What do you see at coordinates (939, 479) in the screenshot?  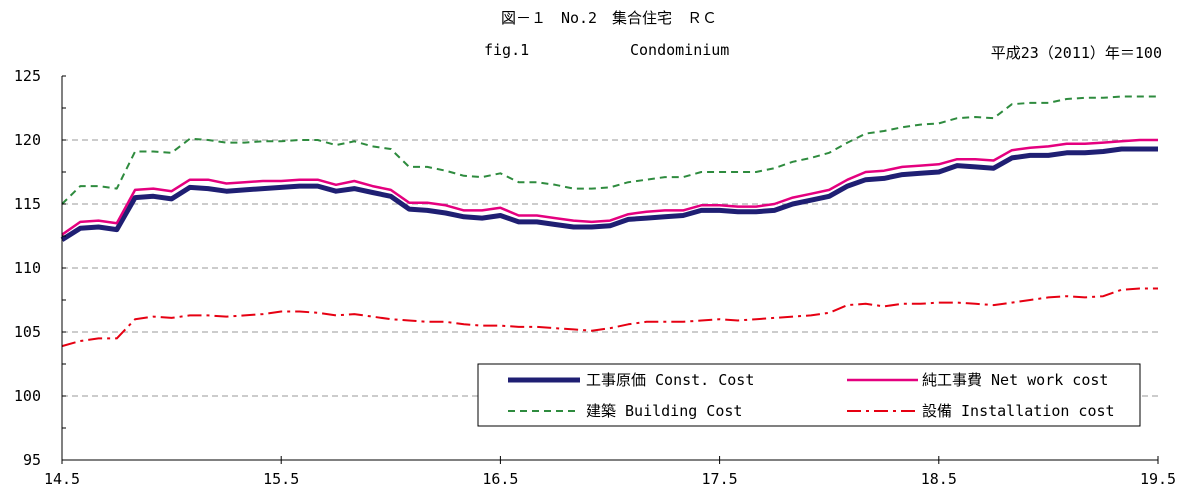 I see `x-tick-label: 18.5` at bounding box center [939, 479].